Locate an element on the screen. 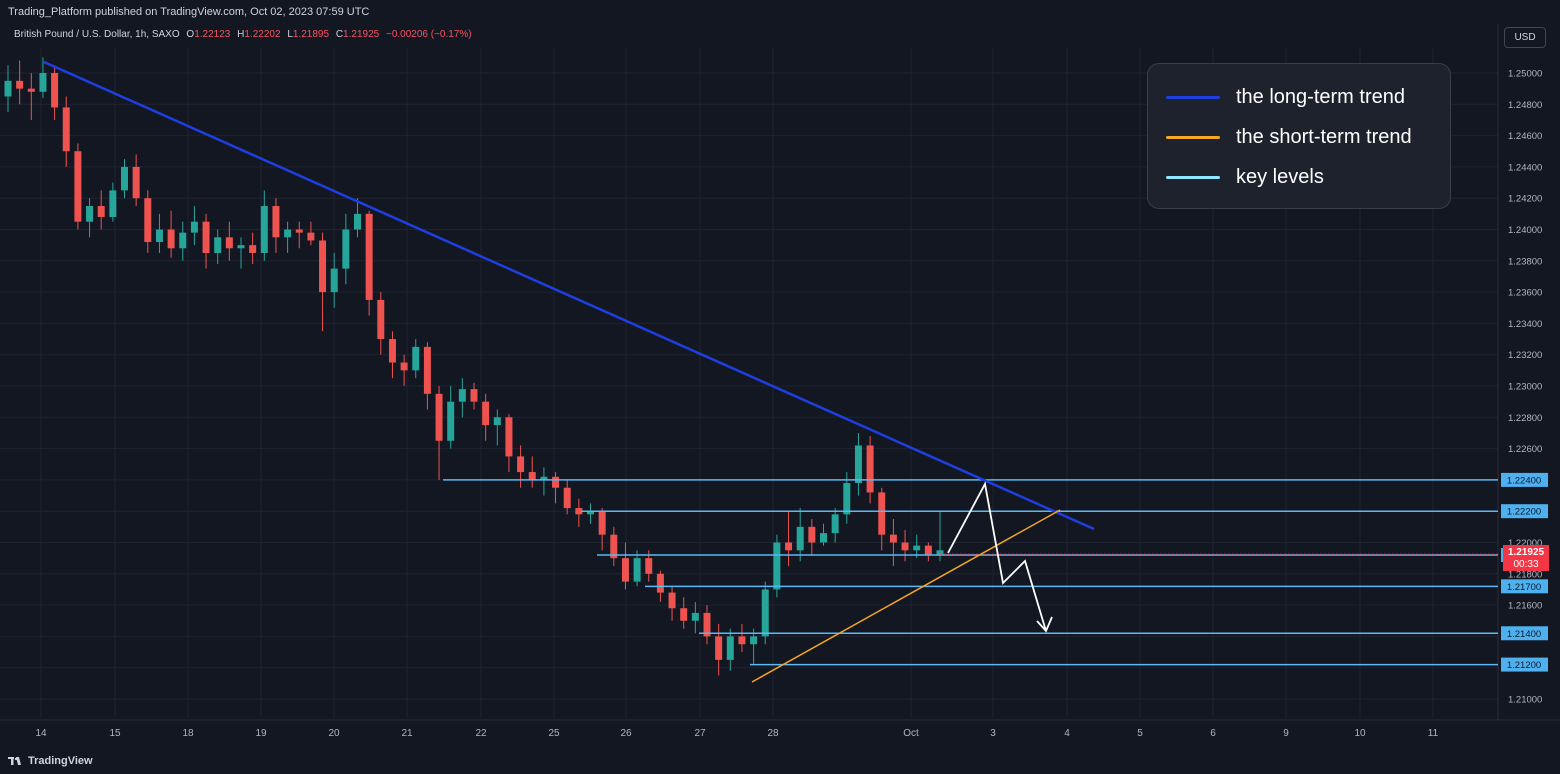 The height and width of the screenshot is (774, 1560). time-tick-label: 27 is located at coordinates (700, 733).